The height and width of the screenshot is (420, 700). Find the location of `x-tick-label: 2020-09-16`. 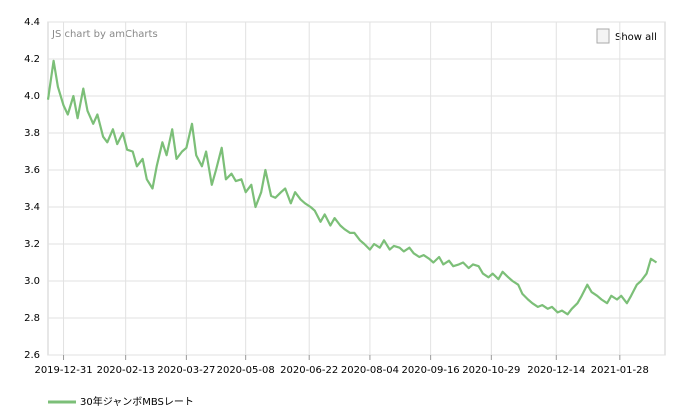

x-tick-label: 2020-09-16 is located at coordinates (431, 370).